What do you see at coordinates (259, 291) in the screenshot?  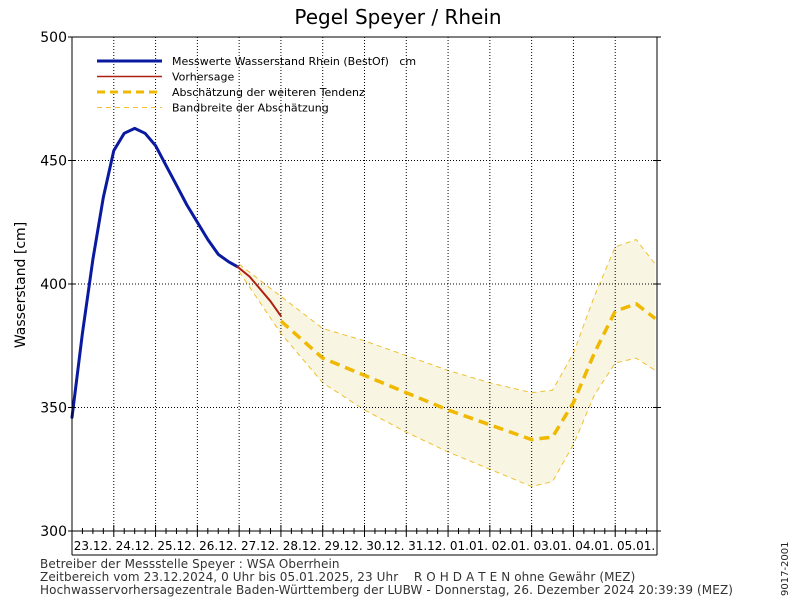 I see `forecast-series-line` at bounding box center [259, 291].